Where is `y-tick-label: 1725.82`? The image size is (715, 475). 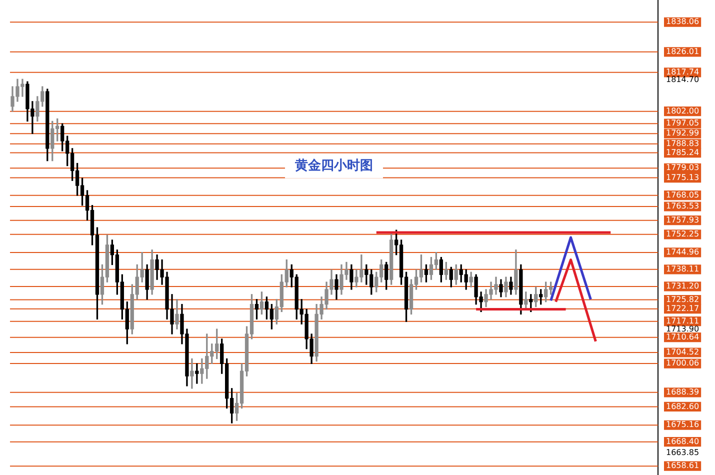
y-tick-label: 1725.82 is located at coordinates (683, 299).